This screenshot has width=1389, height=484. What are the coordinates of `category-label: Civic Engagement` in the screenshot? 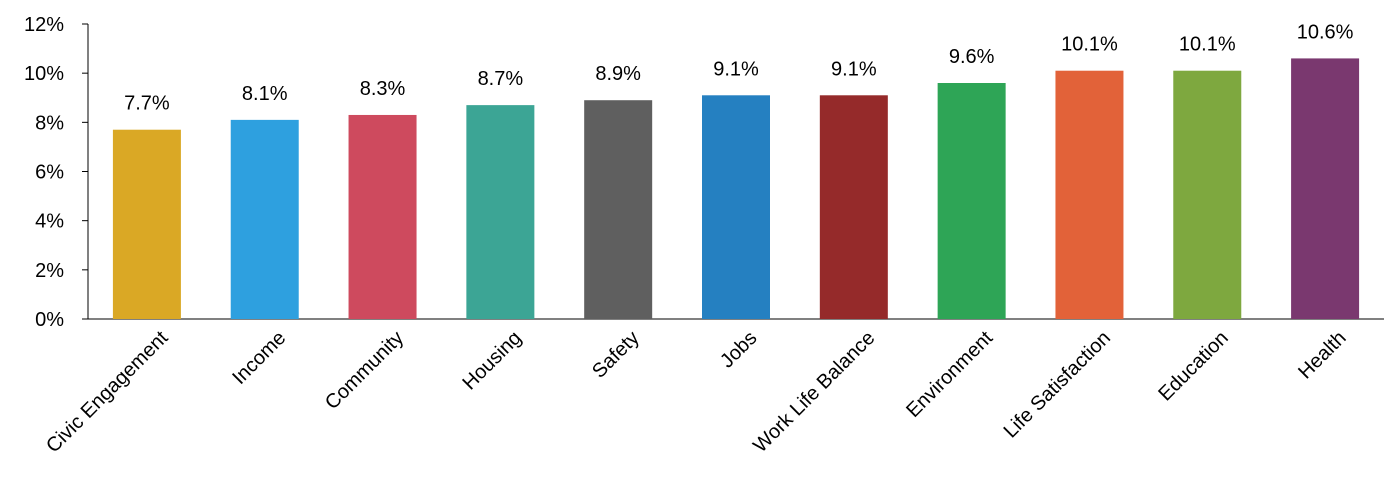 It's located at (107, 392).